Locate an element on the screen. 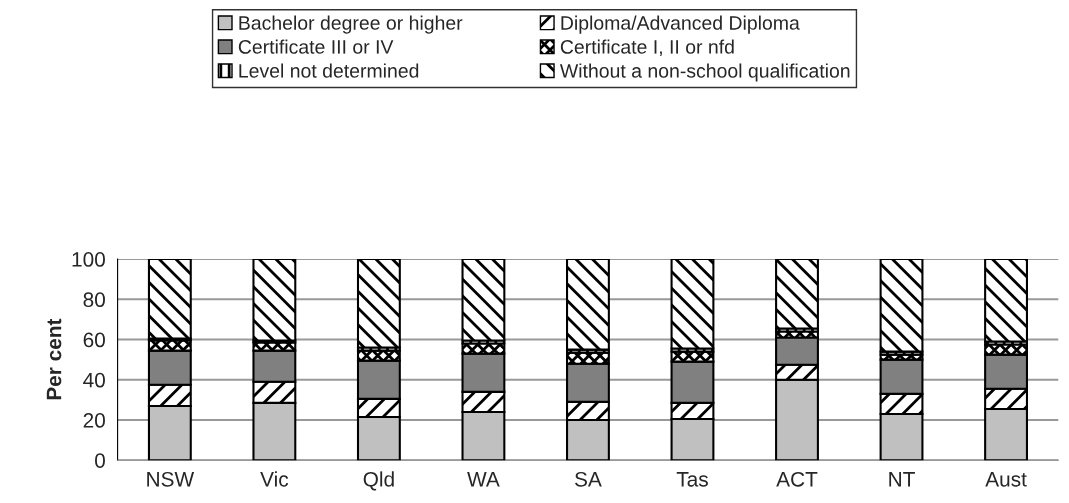  x-tick-label: ACT is located at coordinates (797, 479).